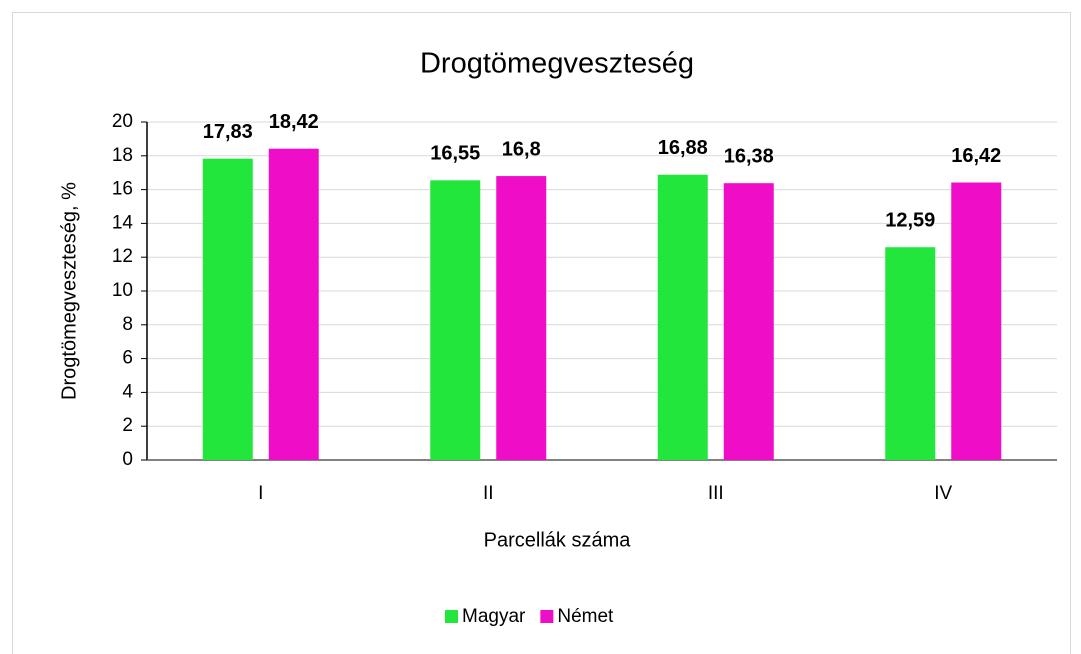 This screenshot has height=654, width=1081. Describe the element at coordinates (127, 358) in the screenshot. I see `y-tick-label: 6` at that location.